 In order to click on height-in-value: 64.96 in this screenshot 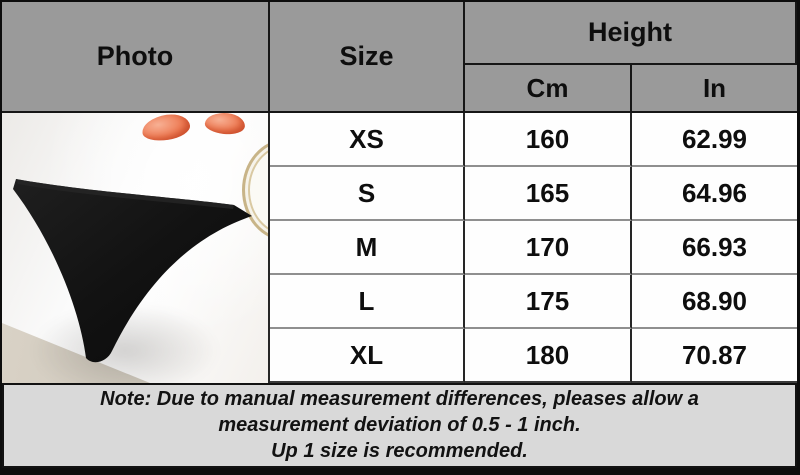, I will do `click(714, 194)`.